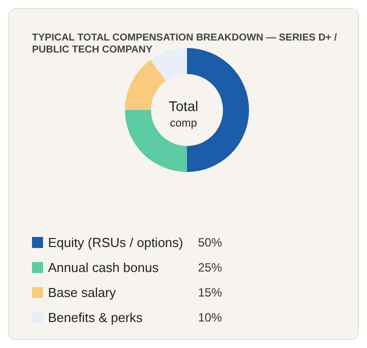 Image resolution: width=367 pixels, height=348 pixels. What do you see at coordinates (104, 267) in the screenshot?
I see `legend-label: Annual cash bonus` at bounding box center [104, 267].